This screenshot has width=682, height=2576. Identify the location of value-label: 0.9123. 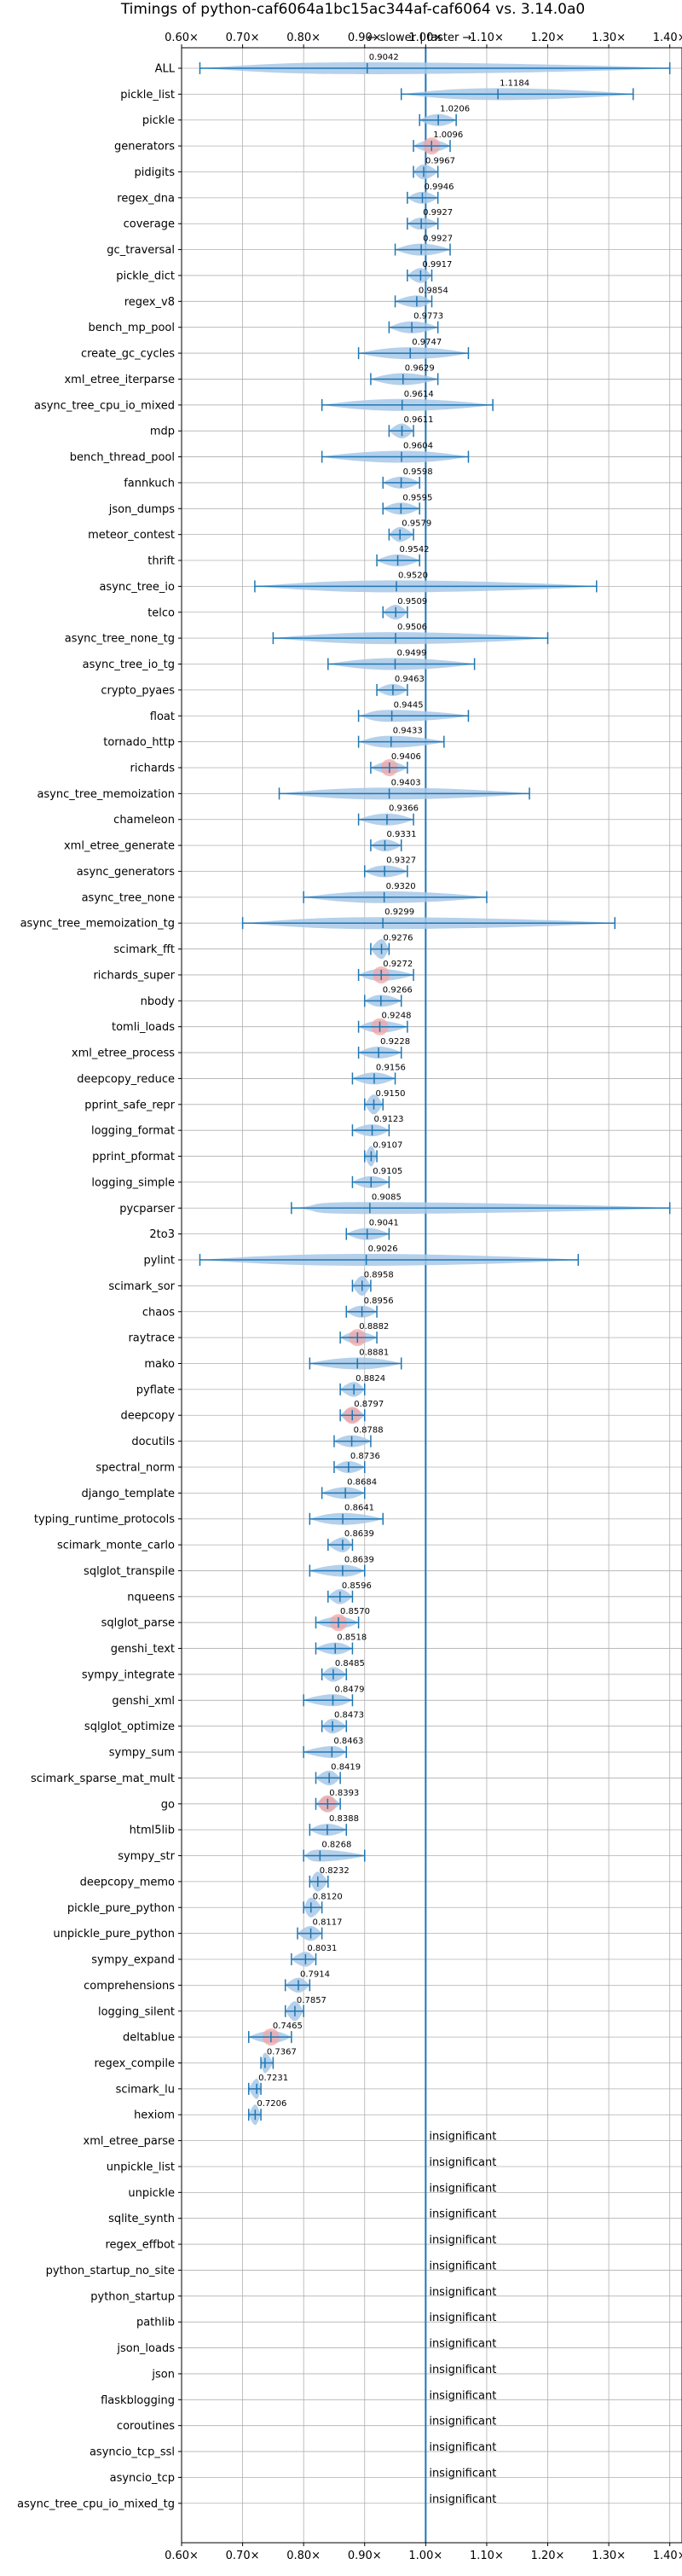
(389, 1119).